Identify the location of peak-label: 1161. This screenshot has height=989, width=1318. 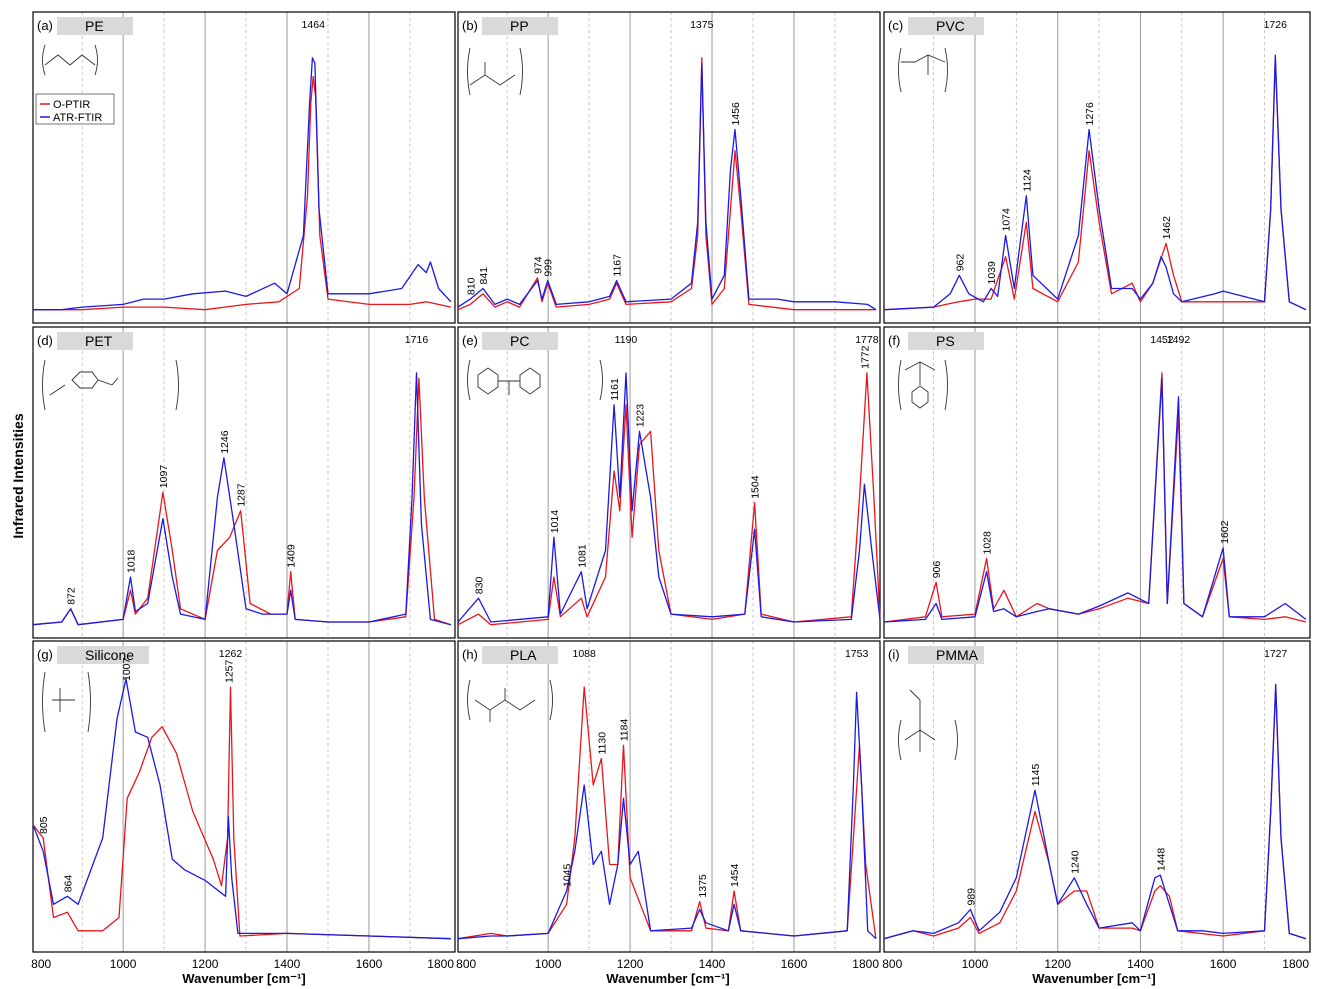
(615, 389).